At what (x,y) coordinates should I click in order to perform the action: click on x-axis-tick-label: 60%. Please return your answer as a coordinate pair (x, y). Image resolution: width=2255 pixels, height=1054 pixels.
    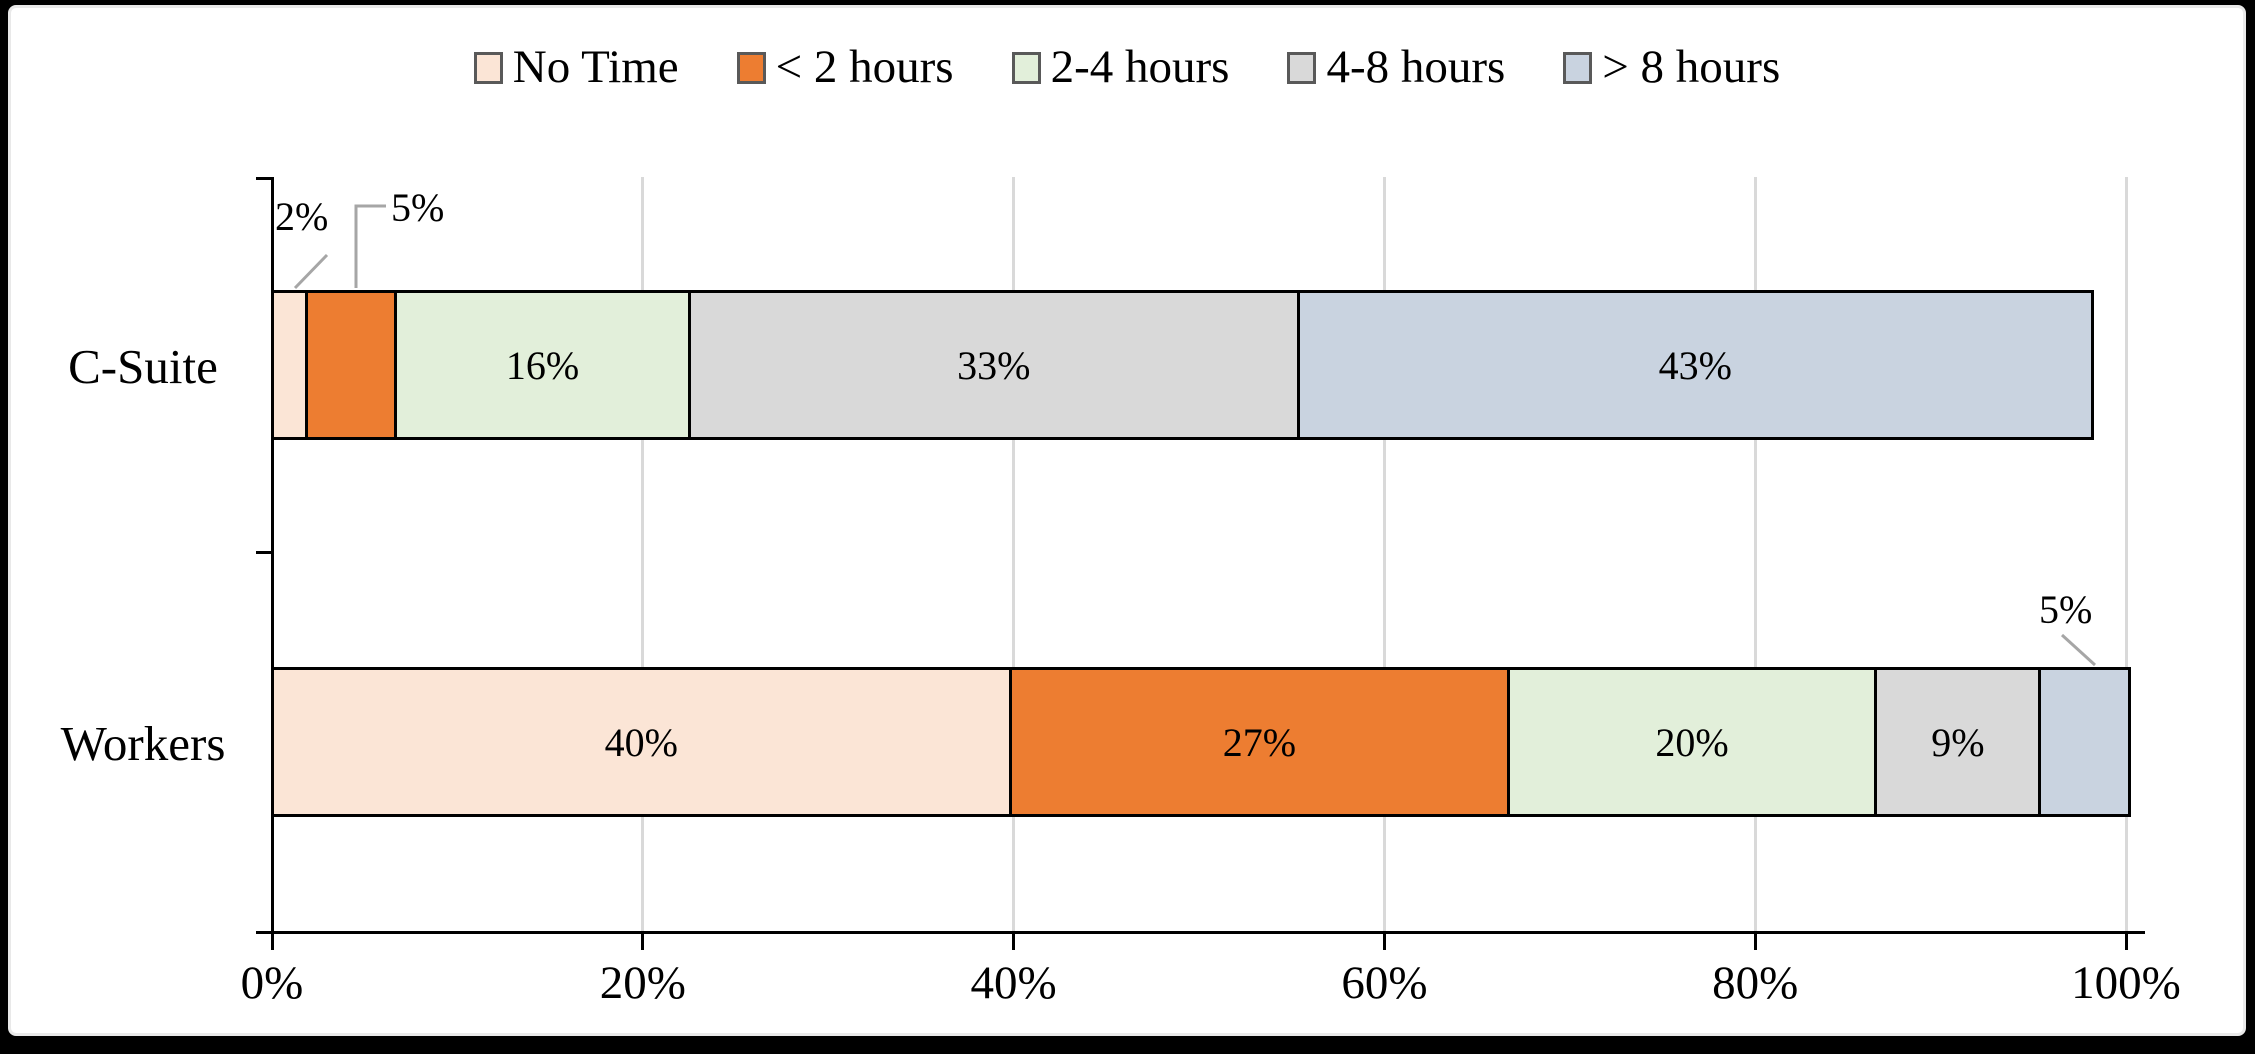
    Looking at the image, I should click on (1384, 983).